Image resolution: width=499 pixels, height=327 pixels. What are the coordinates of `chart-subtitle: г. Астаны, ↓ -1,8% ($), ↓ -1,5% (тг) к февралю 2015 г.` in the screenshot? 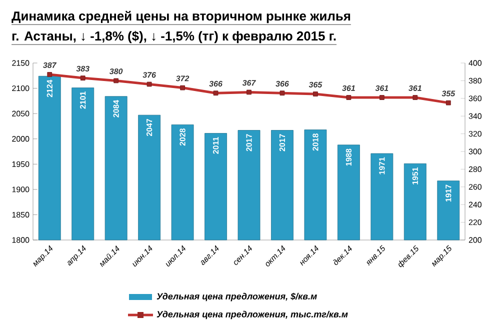 It's located at (174, 37).